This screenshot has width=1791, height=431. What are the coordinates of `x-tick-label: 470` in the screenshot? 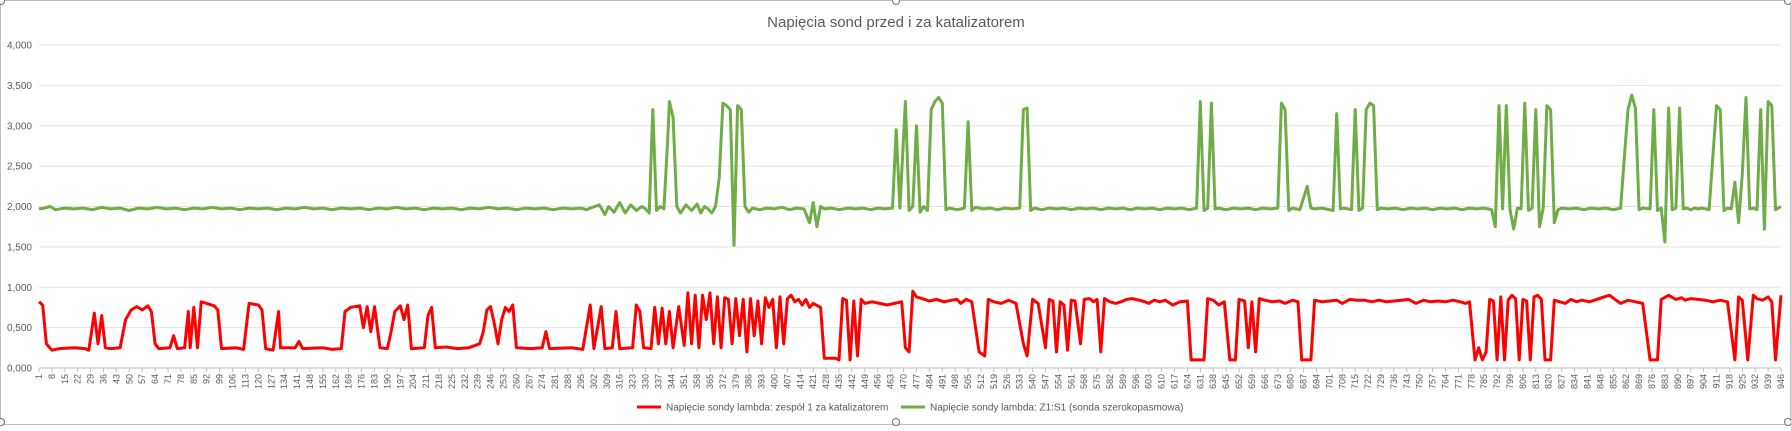 It's located at (904, 381).